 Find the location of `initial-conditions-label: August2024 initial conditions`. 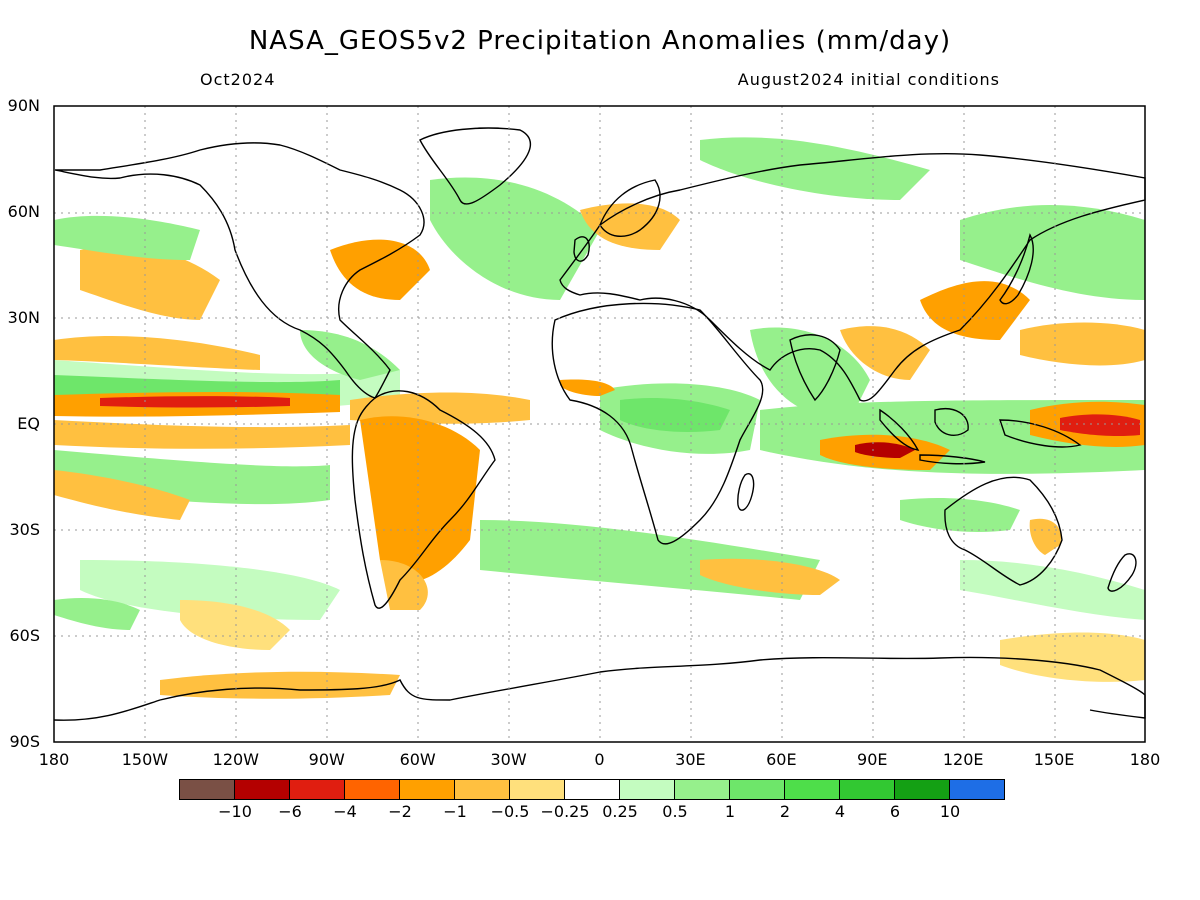

initial-conditions-label: August2024 initial conditions is located at coordinates (868, 79).